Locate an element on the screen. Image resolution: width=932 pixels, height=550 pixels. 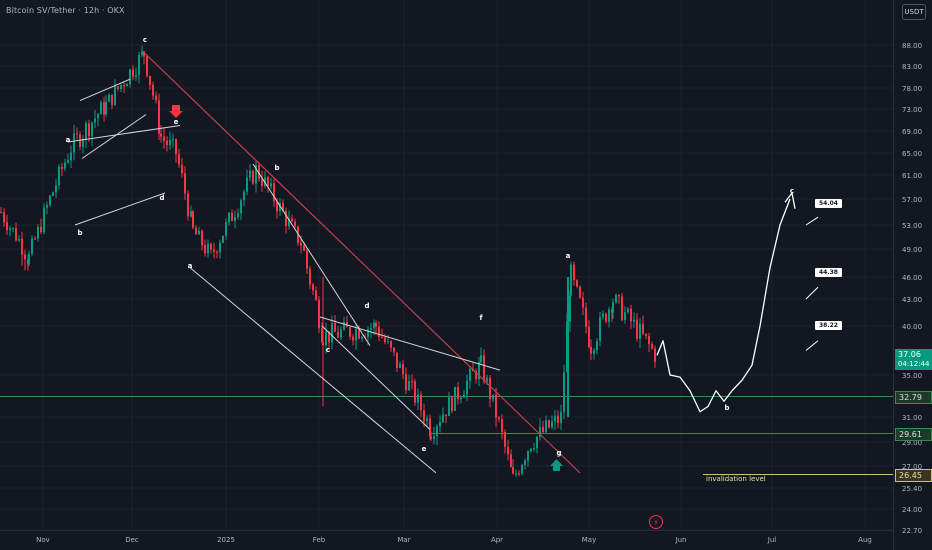
early-upper-line is located at coordinates (124, 134).